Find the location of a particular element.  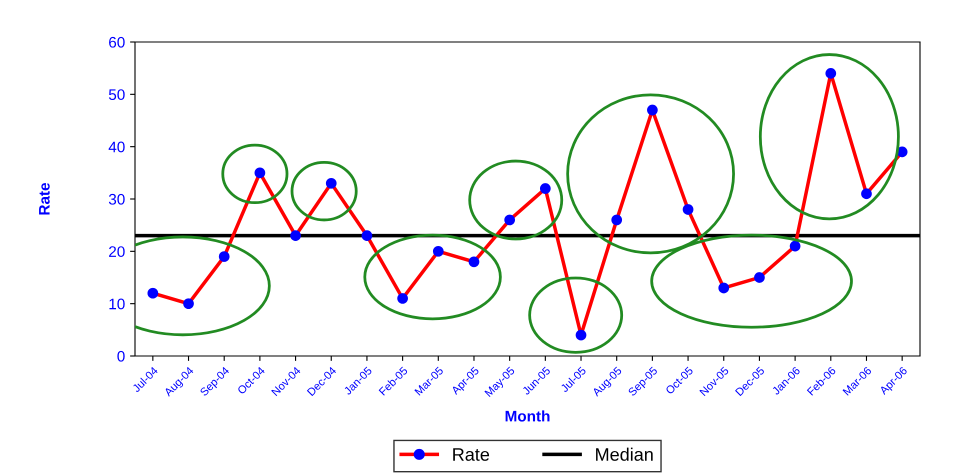

y-tick-label: 20 is located at coordinates (117, 252).